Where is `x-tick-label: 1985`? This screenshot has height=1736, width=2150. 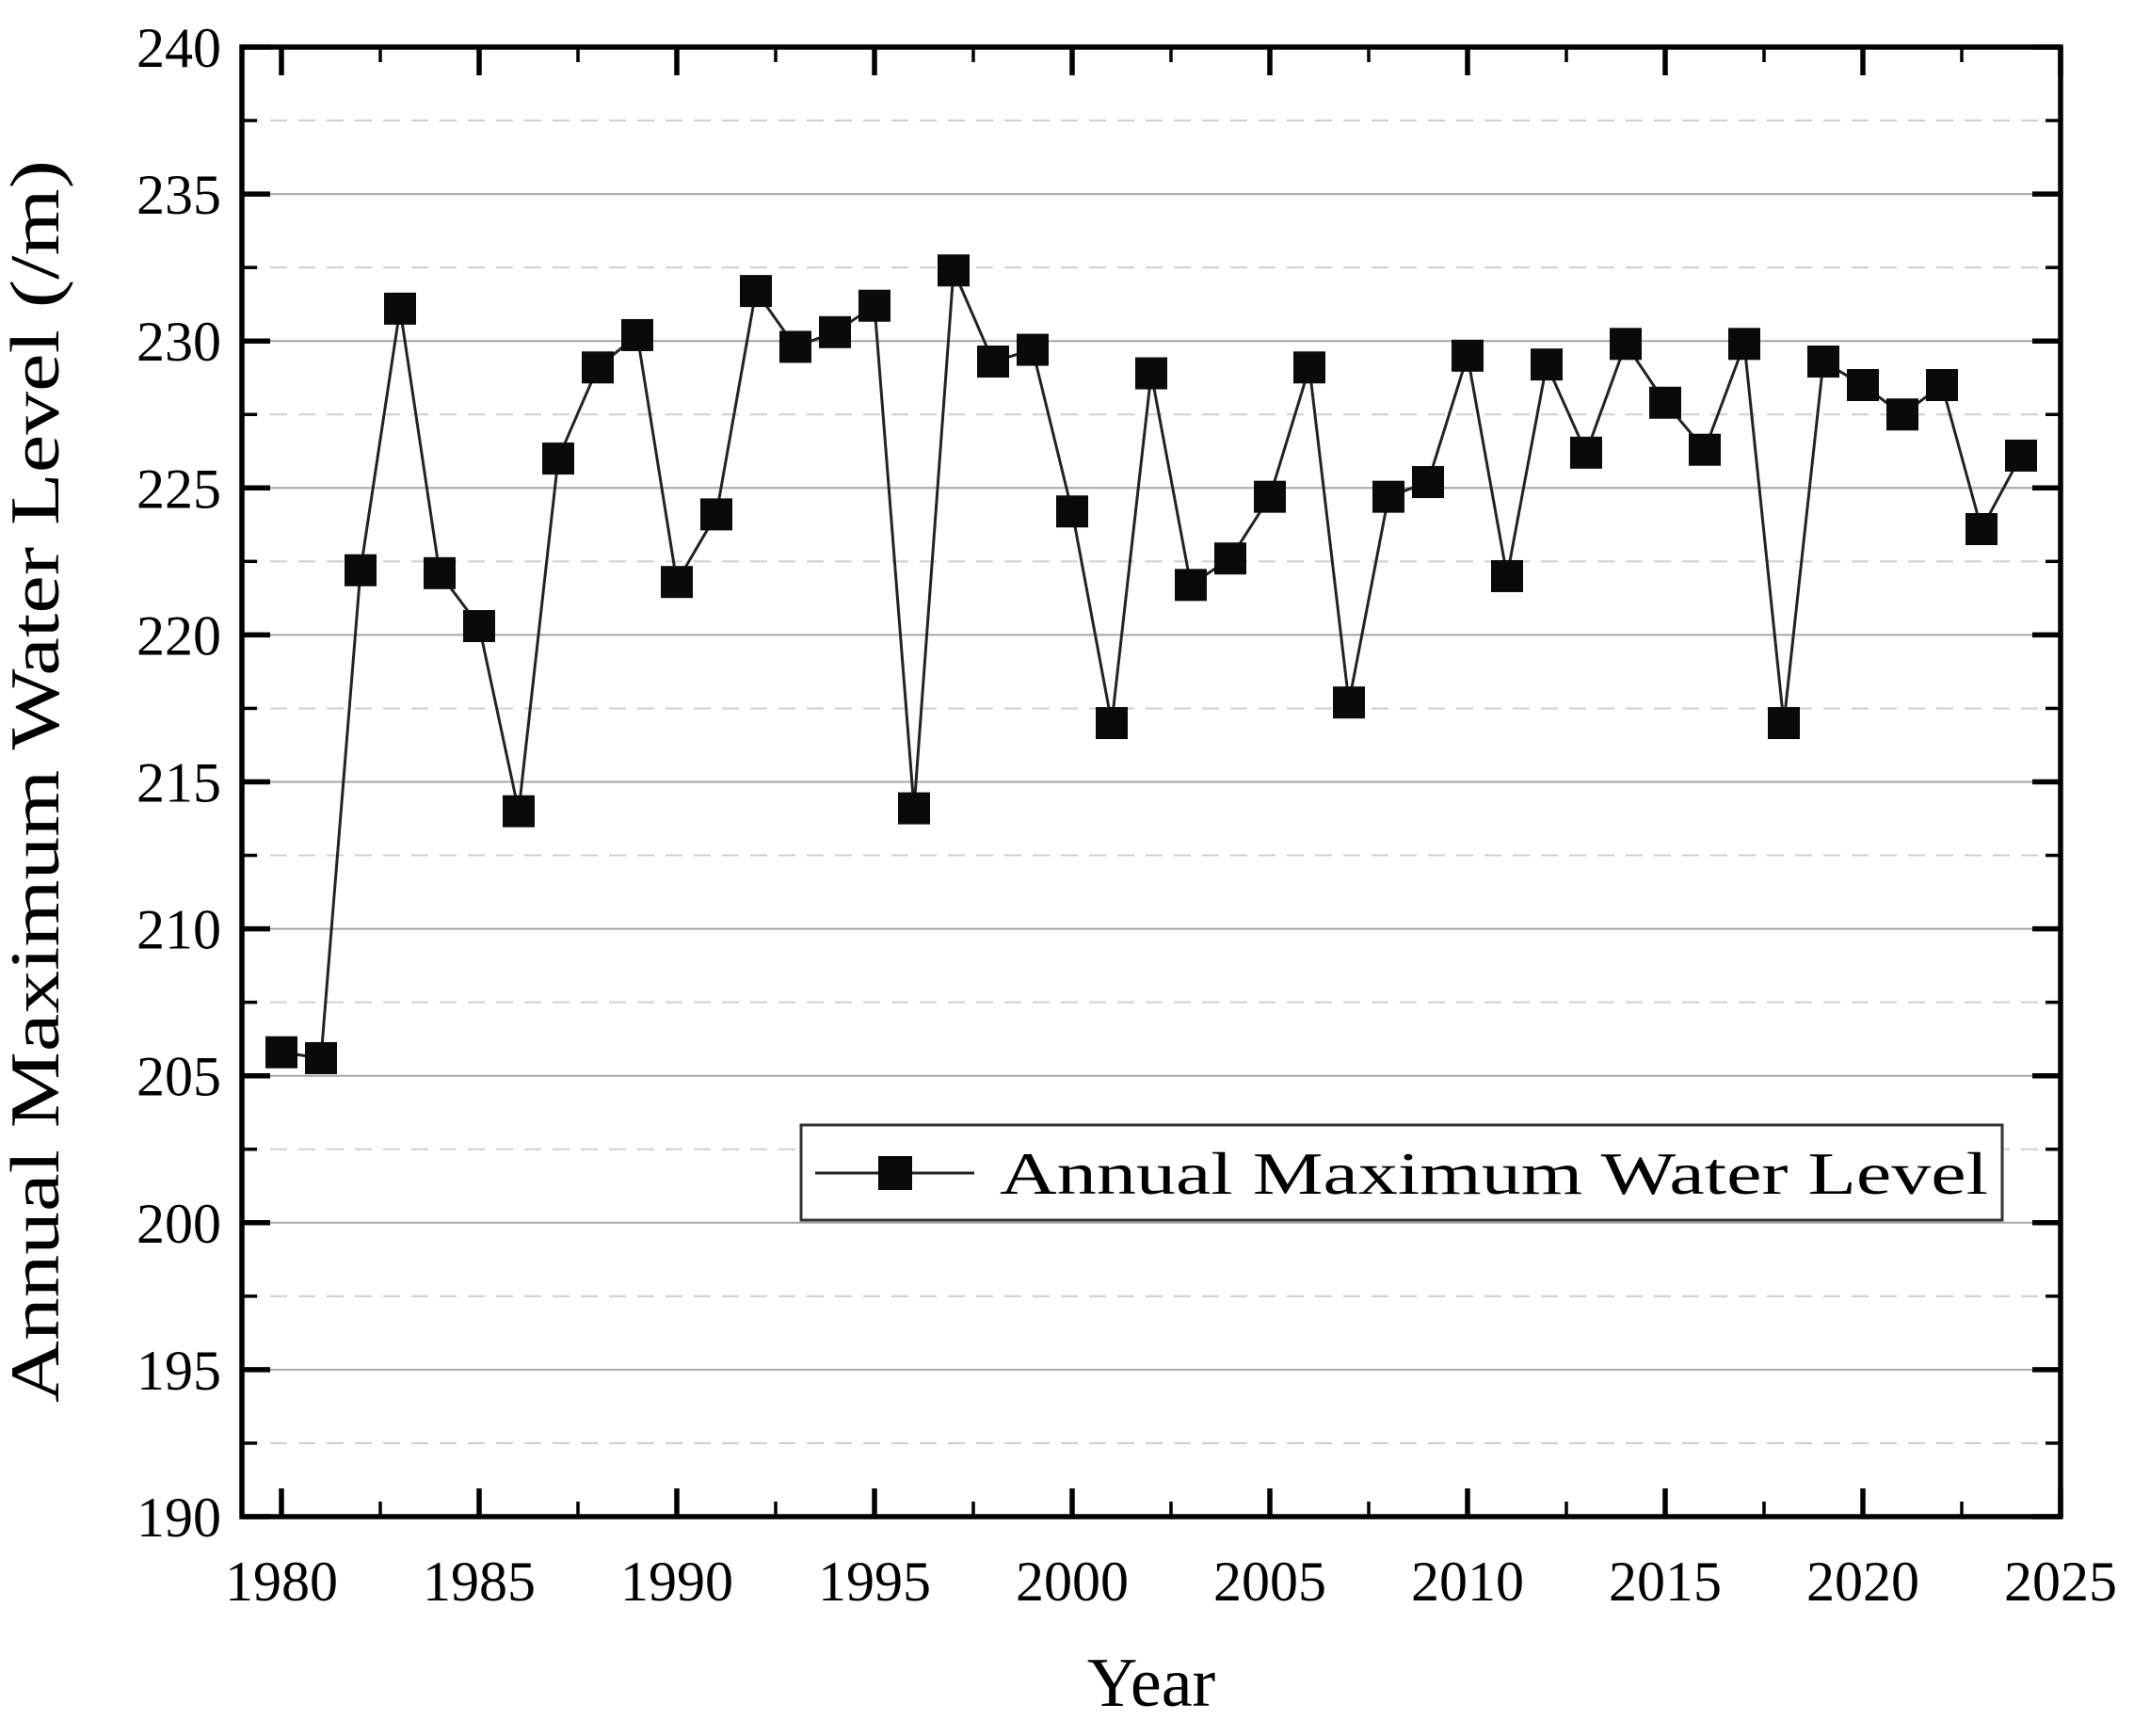
x-tick-label: 1985 is located at coordinates (479, 1582).